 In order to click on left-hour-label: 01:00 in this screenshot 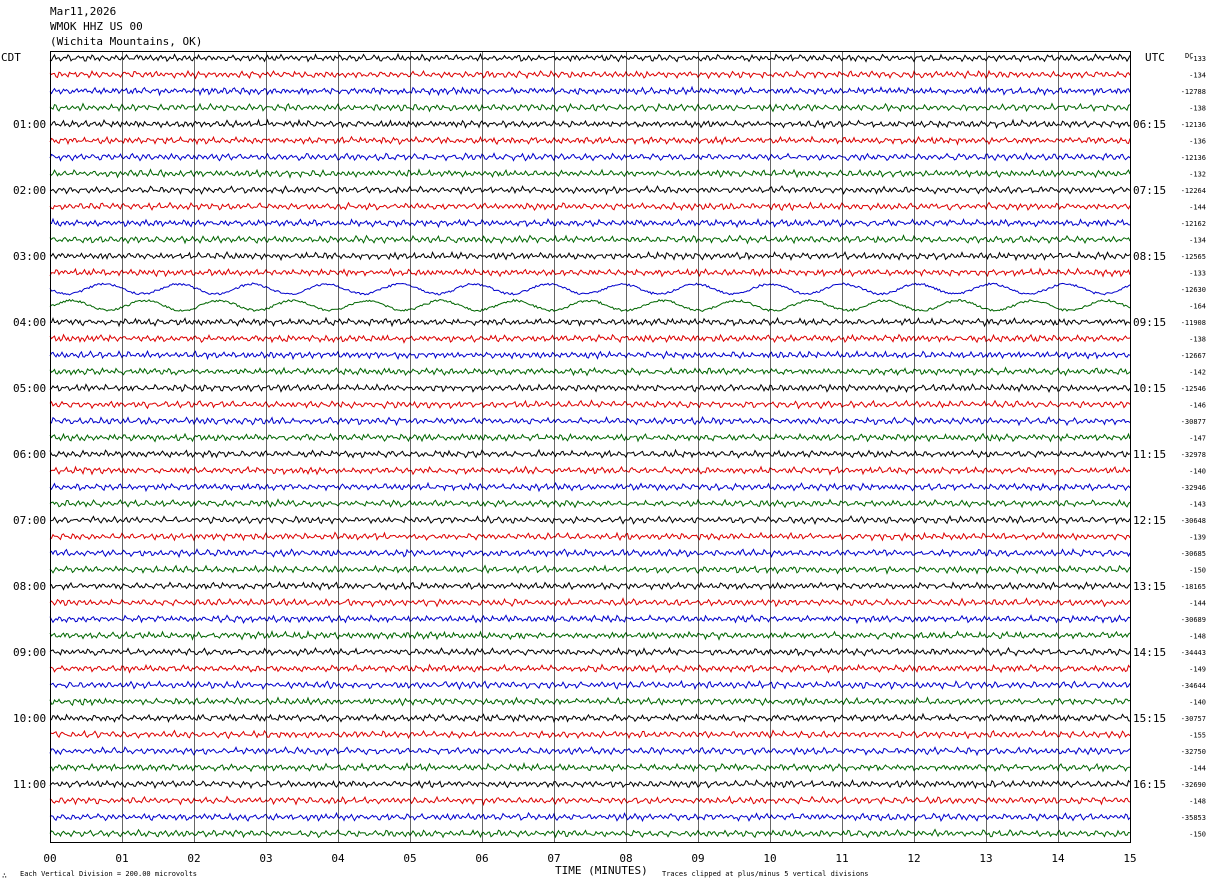, I will do `click(29, 124)`.